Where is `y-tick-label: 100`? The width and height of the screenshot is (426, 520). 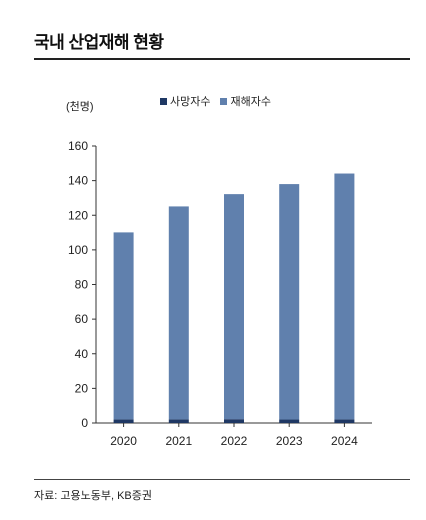 y-tick-label: 100 is located at coordinates (78, 250).